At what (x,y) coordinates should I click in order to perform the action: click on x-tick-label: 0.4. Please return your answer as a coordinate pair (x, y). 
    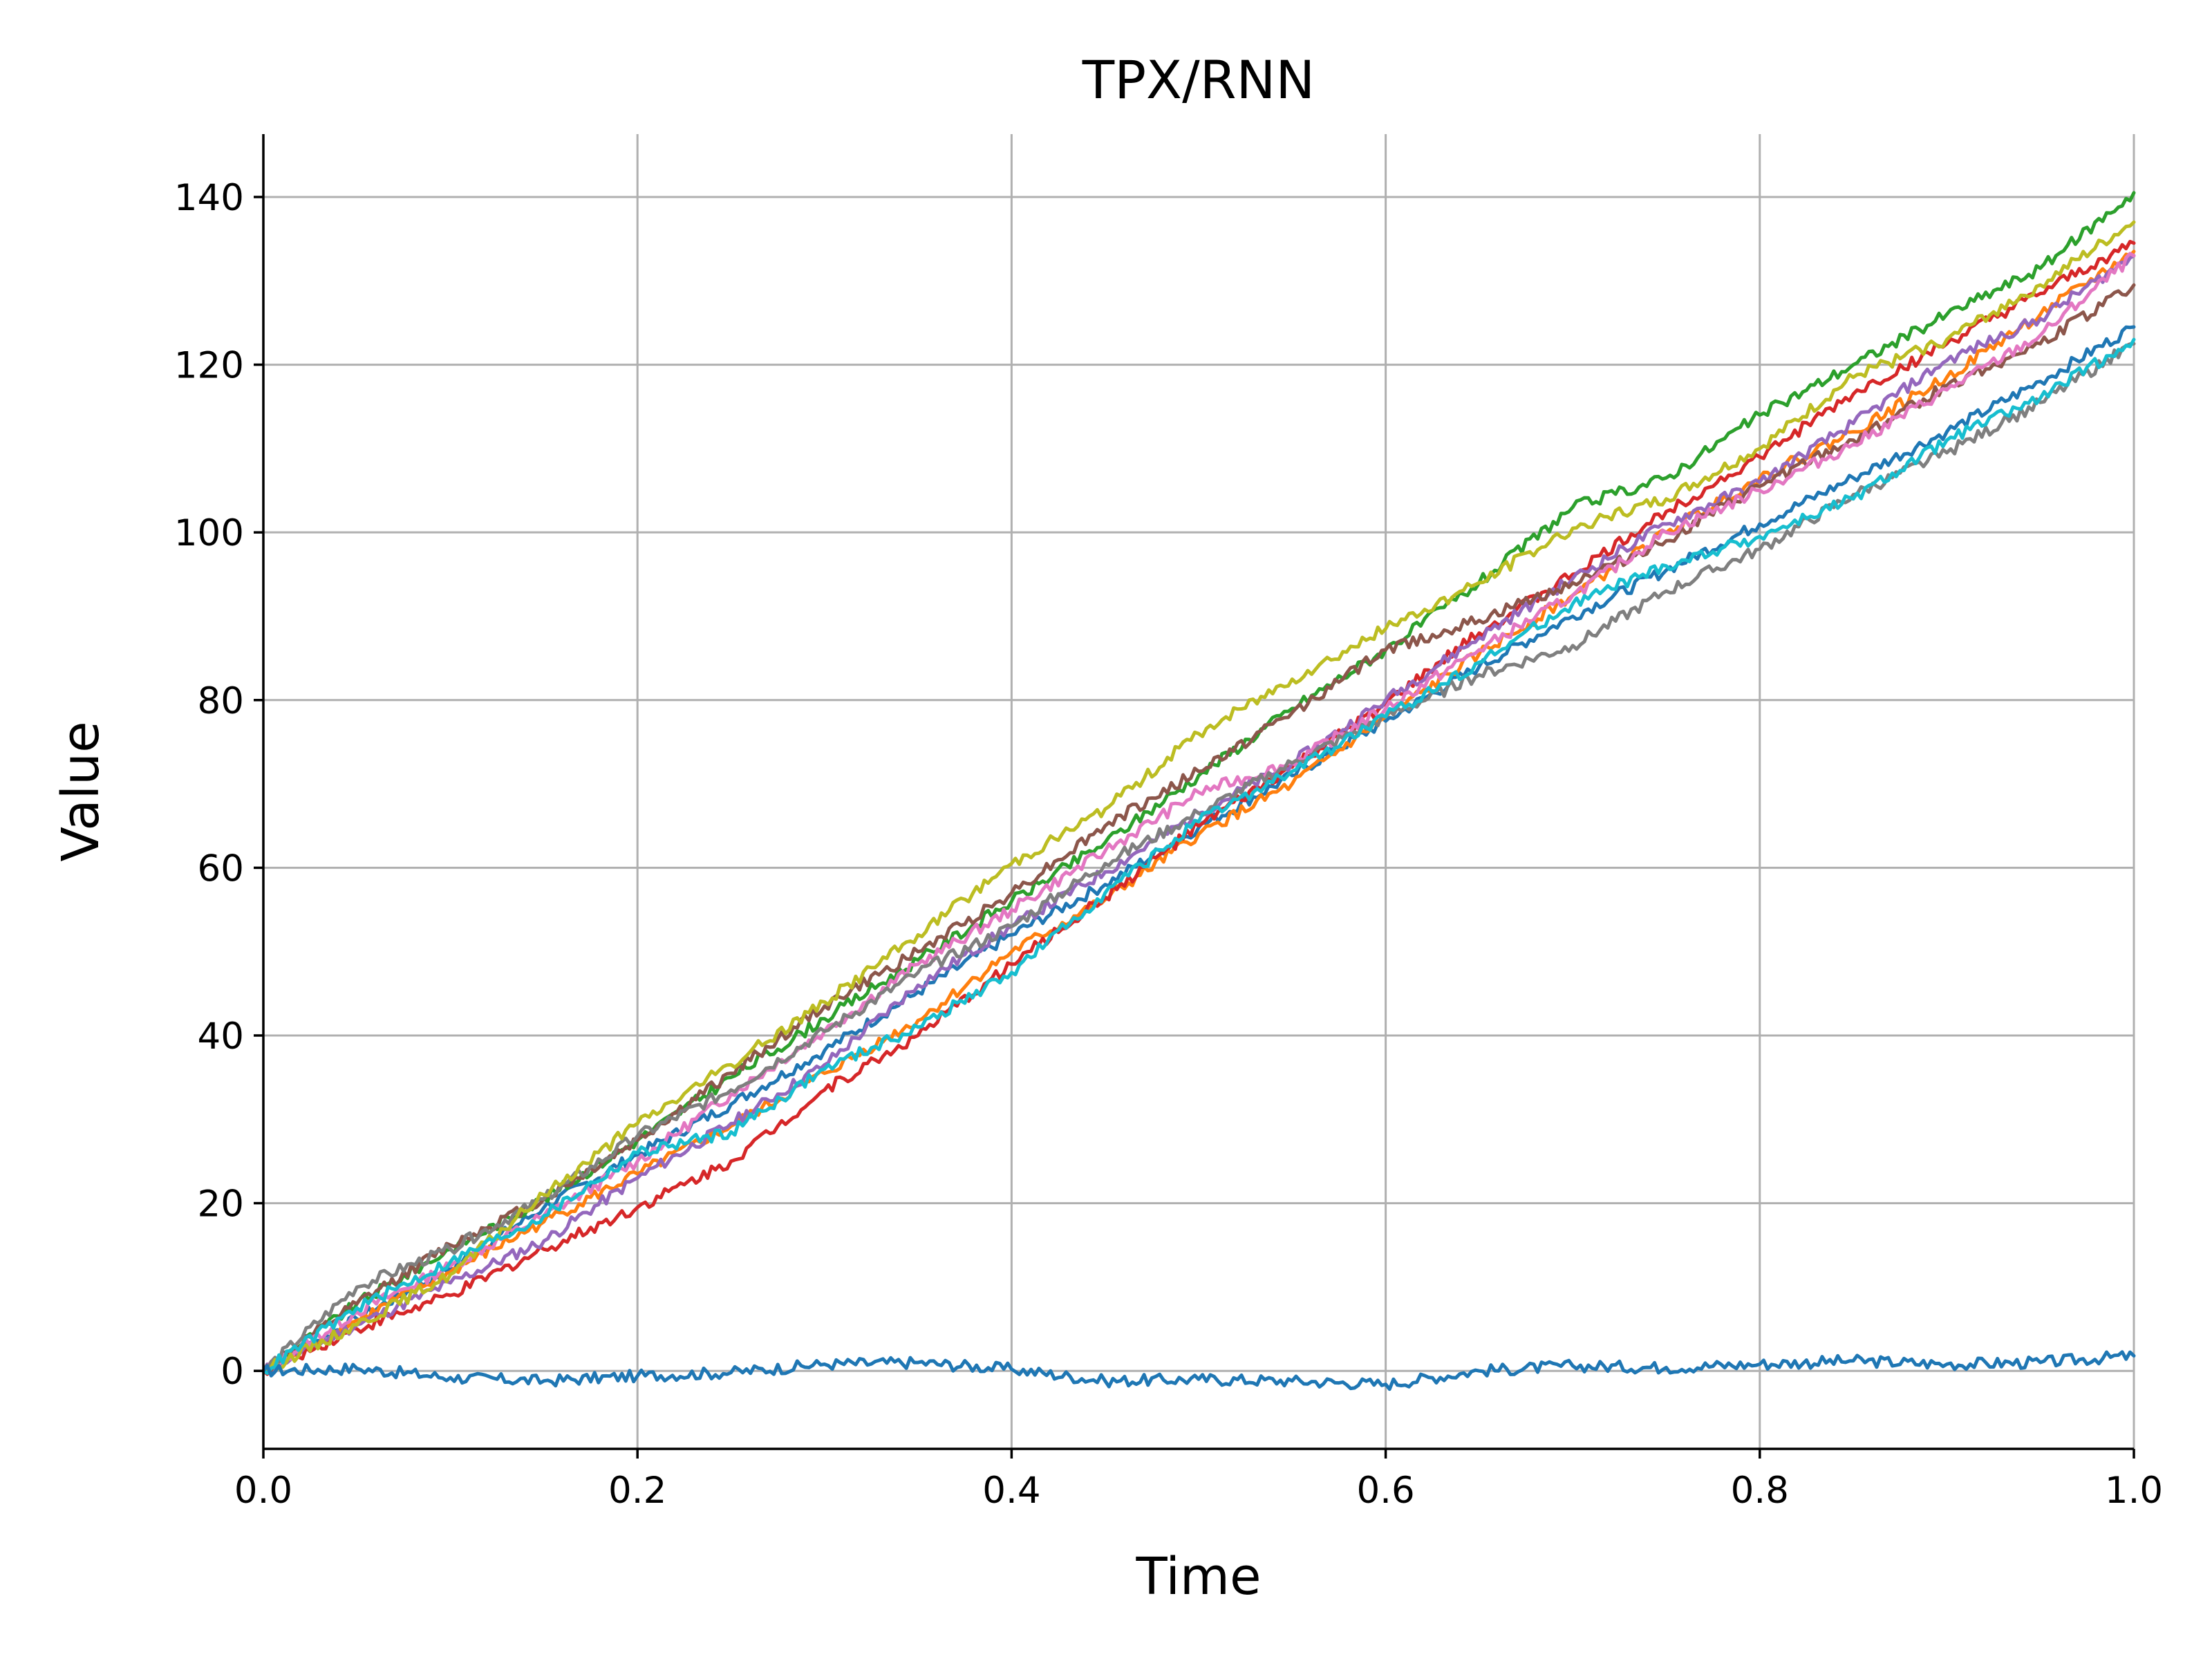
    Looking at the image, I should click on (1011, 1491).